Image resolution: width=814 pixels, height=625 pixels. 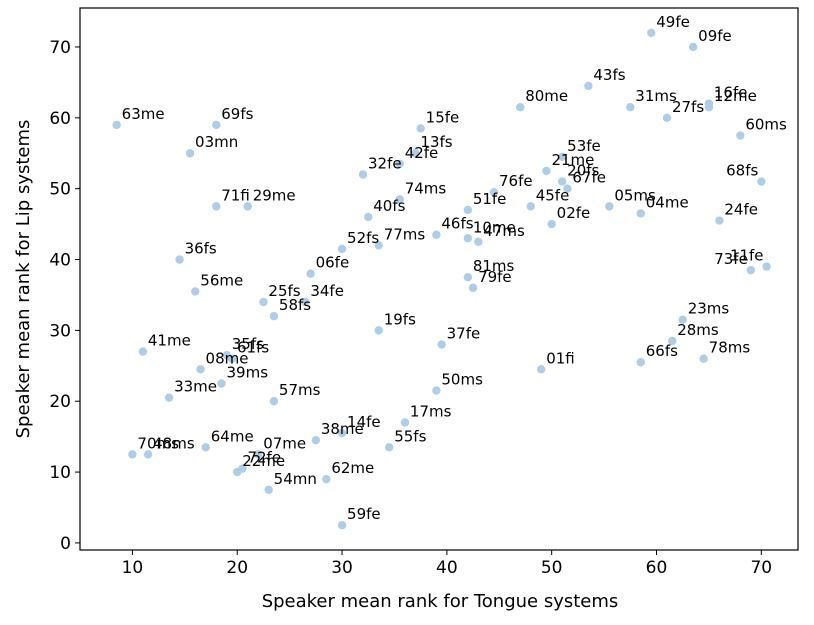 I want to click on x-tick-label: 10, so click(x=133, y=568).